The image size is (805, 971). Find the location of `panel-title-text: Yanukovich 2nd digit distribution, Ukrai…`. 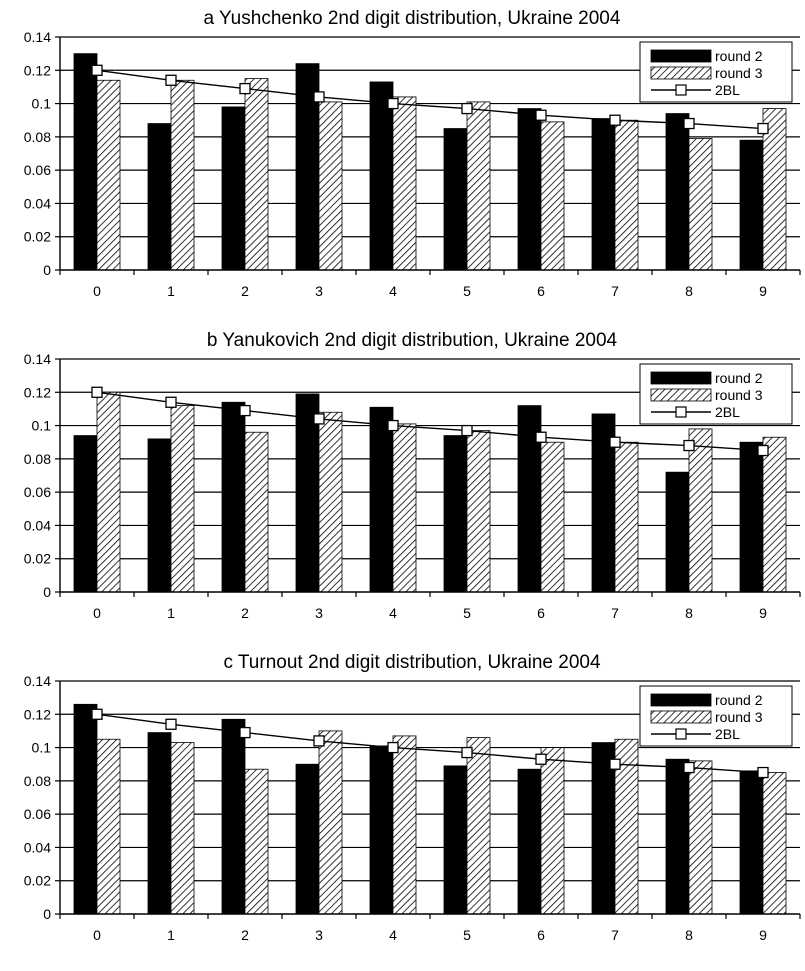

panel-title-text: Yanukovich 2nd digit distribution, Ukrai… is located at coordinates (417, 340).